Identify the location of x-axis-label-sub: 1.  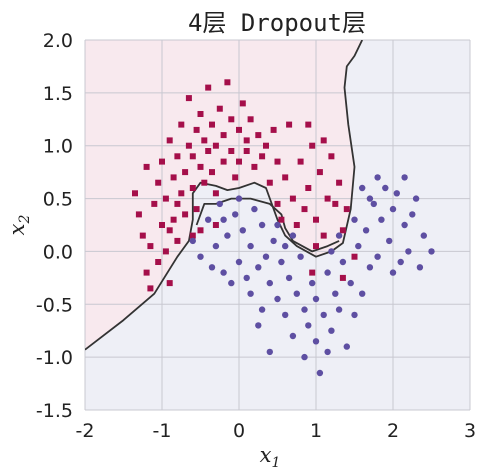
(275, 463).